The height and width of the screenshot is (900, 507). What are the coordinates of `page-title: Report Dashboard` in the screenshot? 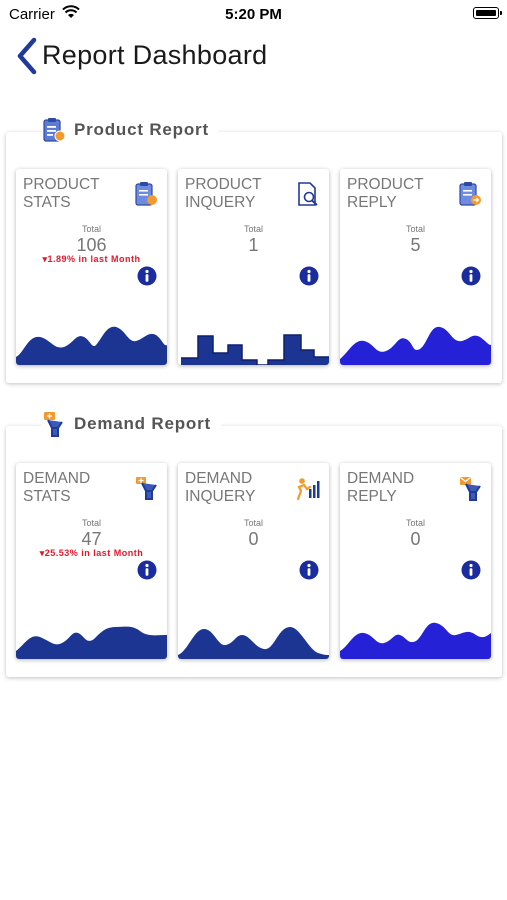 It's located at (155, 55).